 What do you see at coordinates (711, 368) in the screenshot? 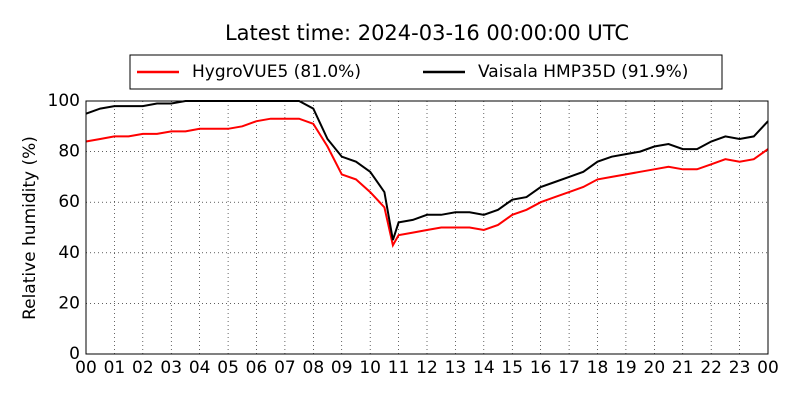
I see `x-tick-label: 22` at bounding box center [711, 368].